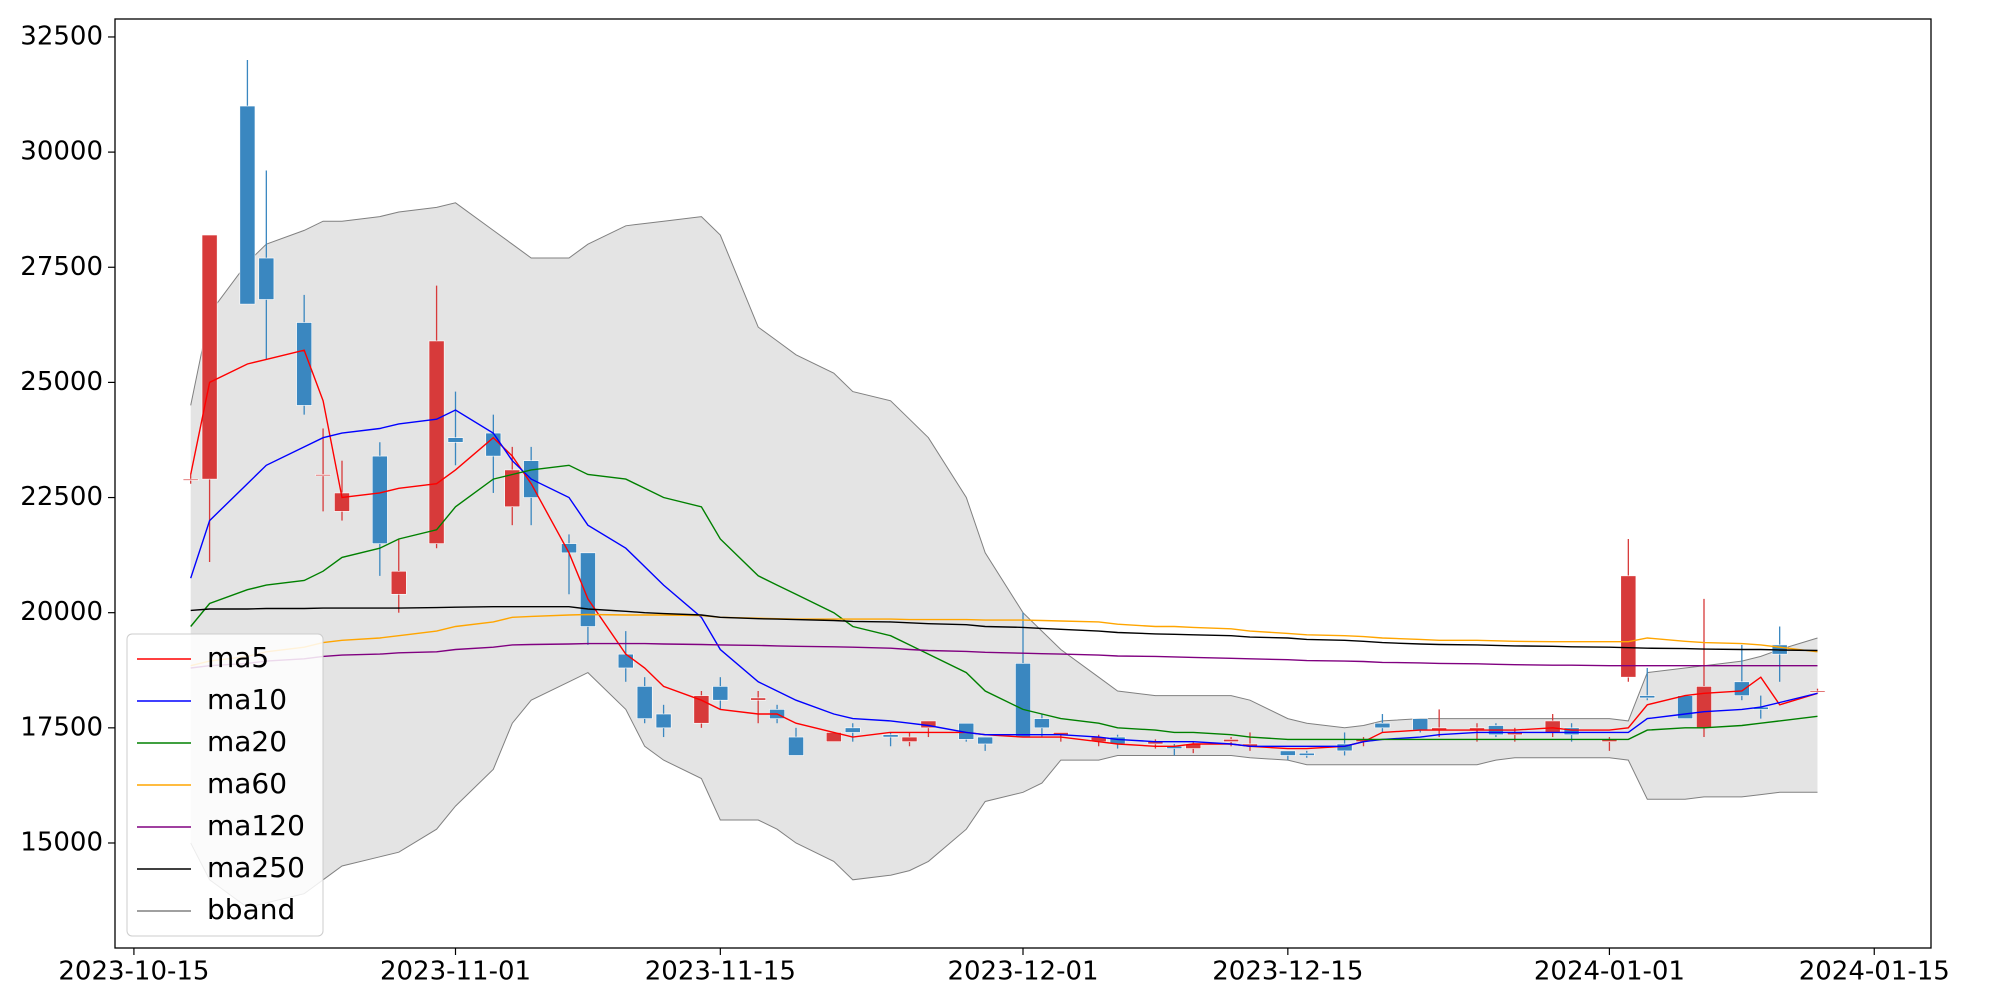 This screenshot has width=2000, height=1000. What do you see at coordinates (247, 741) in the screenshot?
I see `legend-label: ma20` at bounding box center [247, 741].